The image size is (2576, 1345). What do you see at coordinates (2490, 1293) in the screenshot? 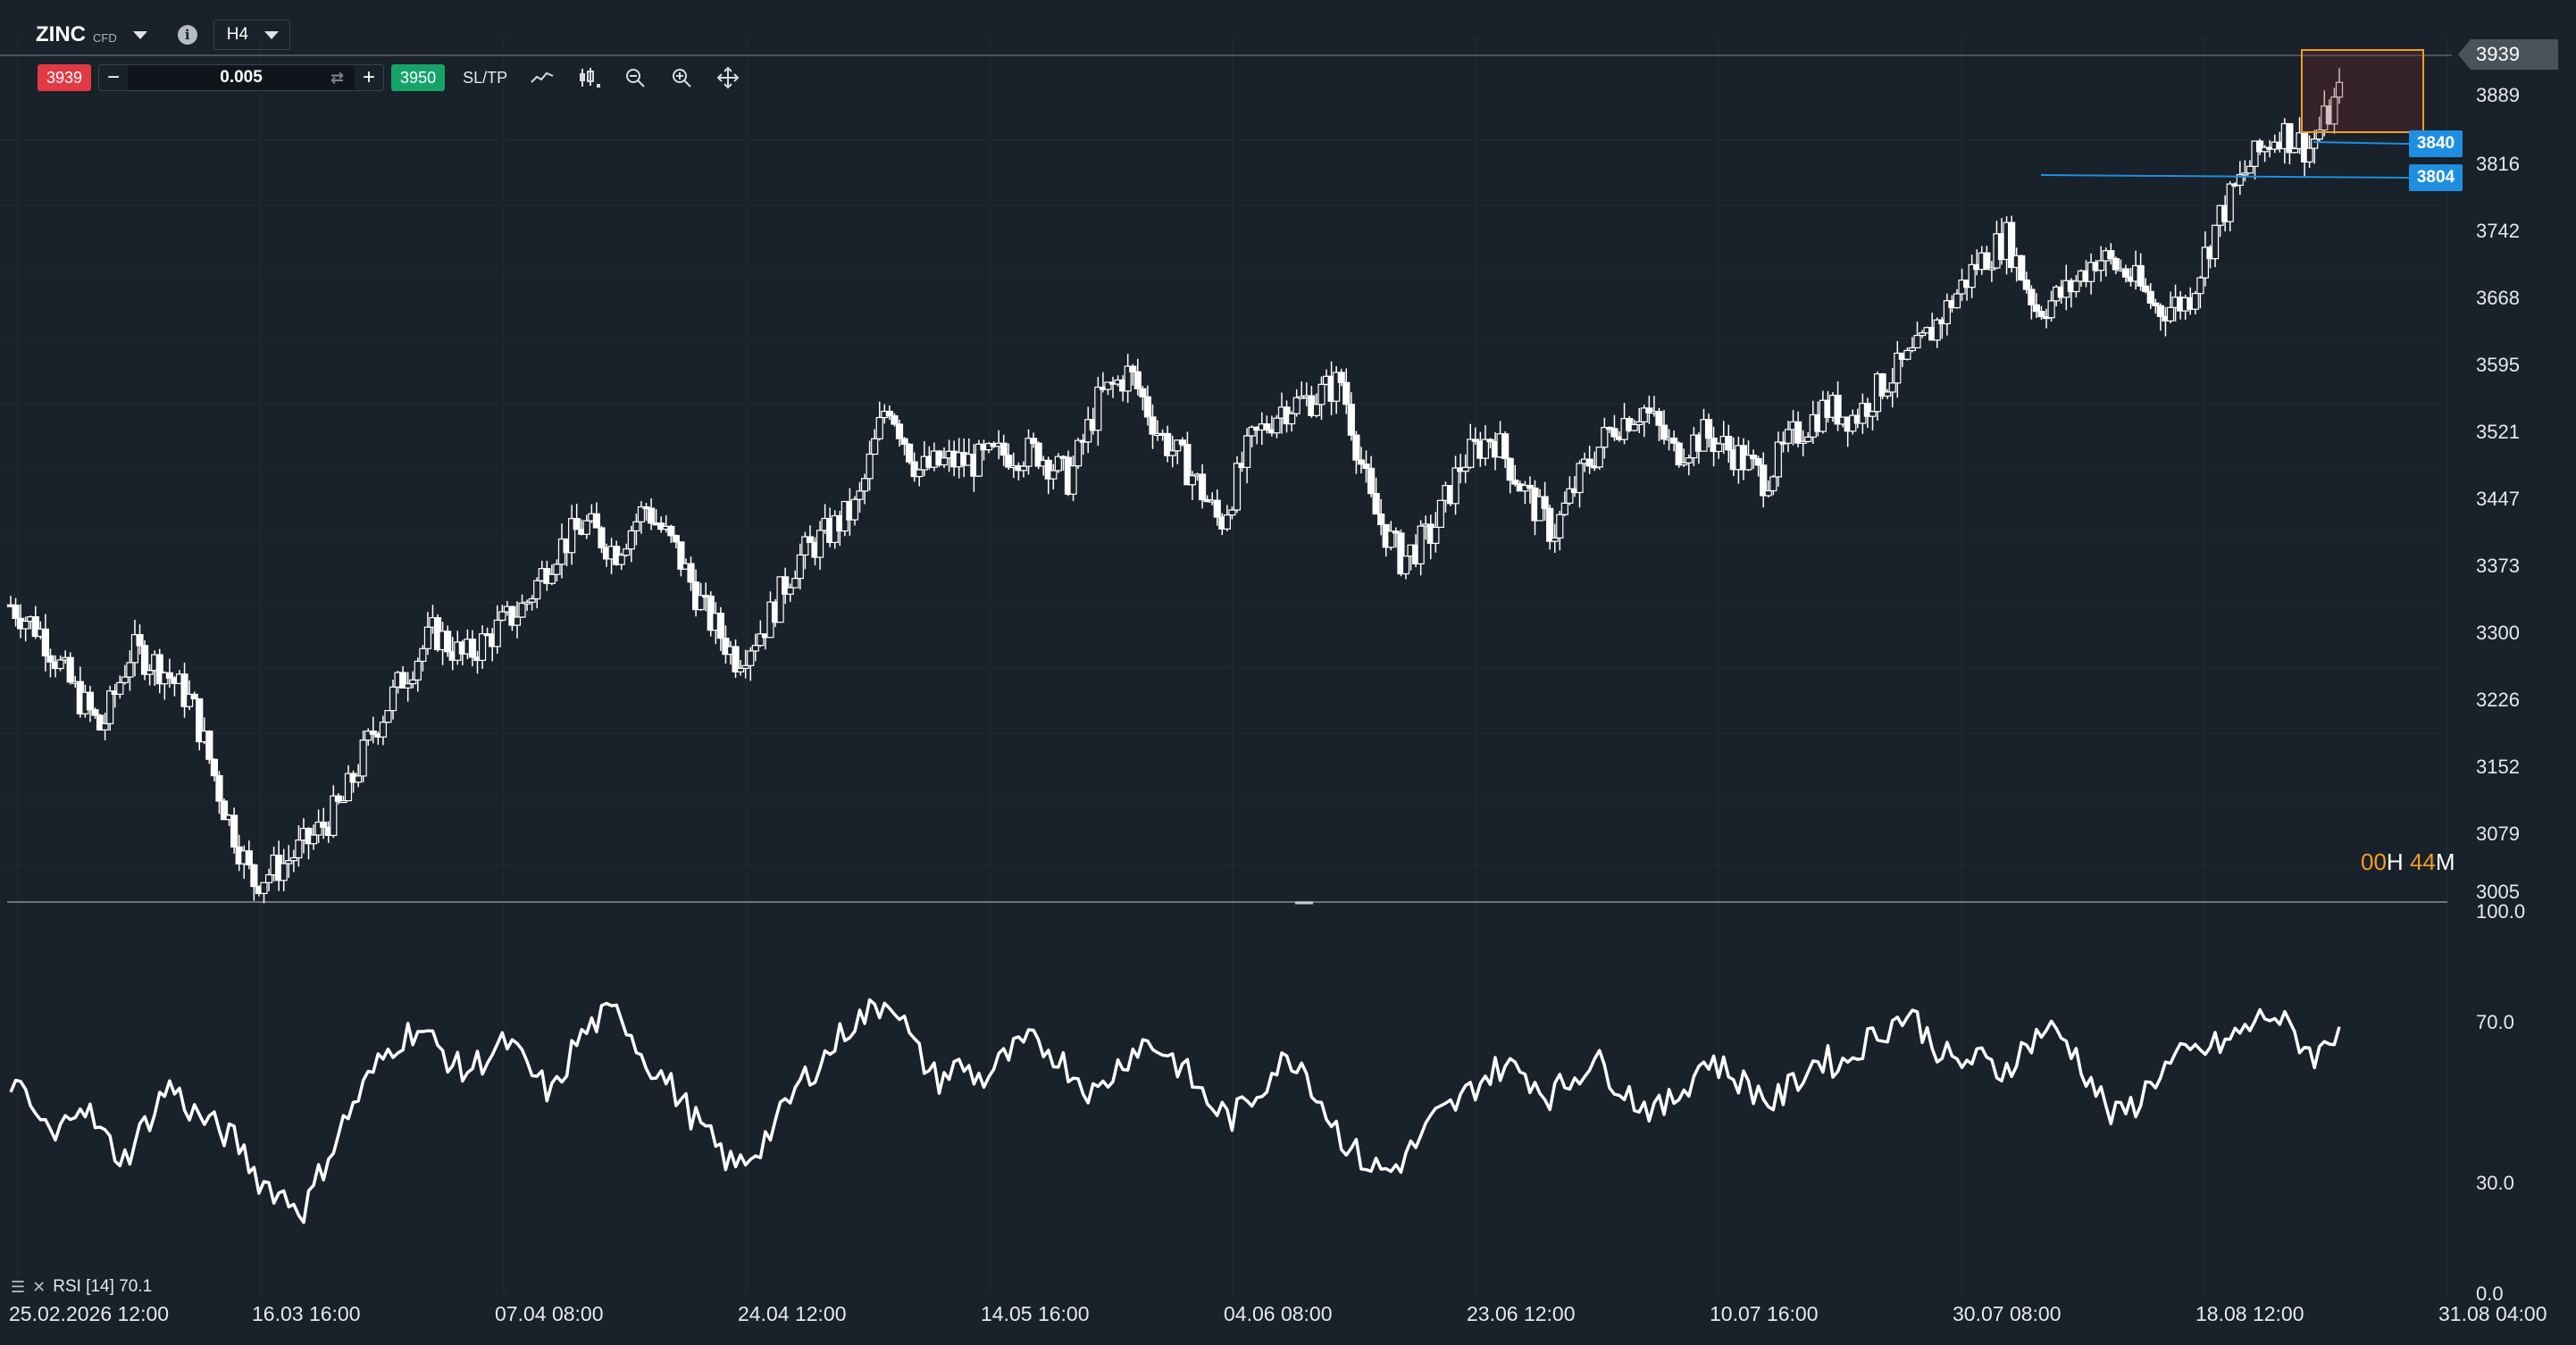
I see `rsi-axis-label: 0.0` at bounding box center [2490, 1293].